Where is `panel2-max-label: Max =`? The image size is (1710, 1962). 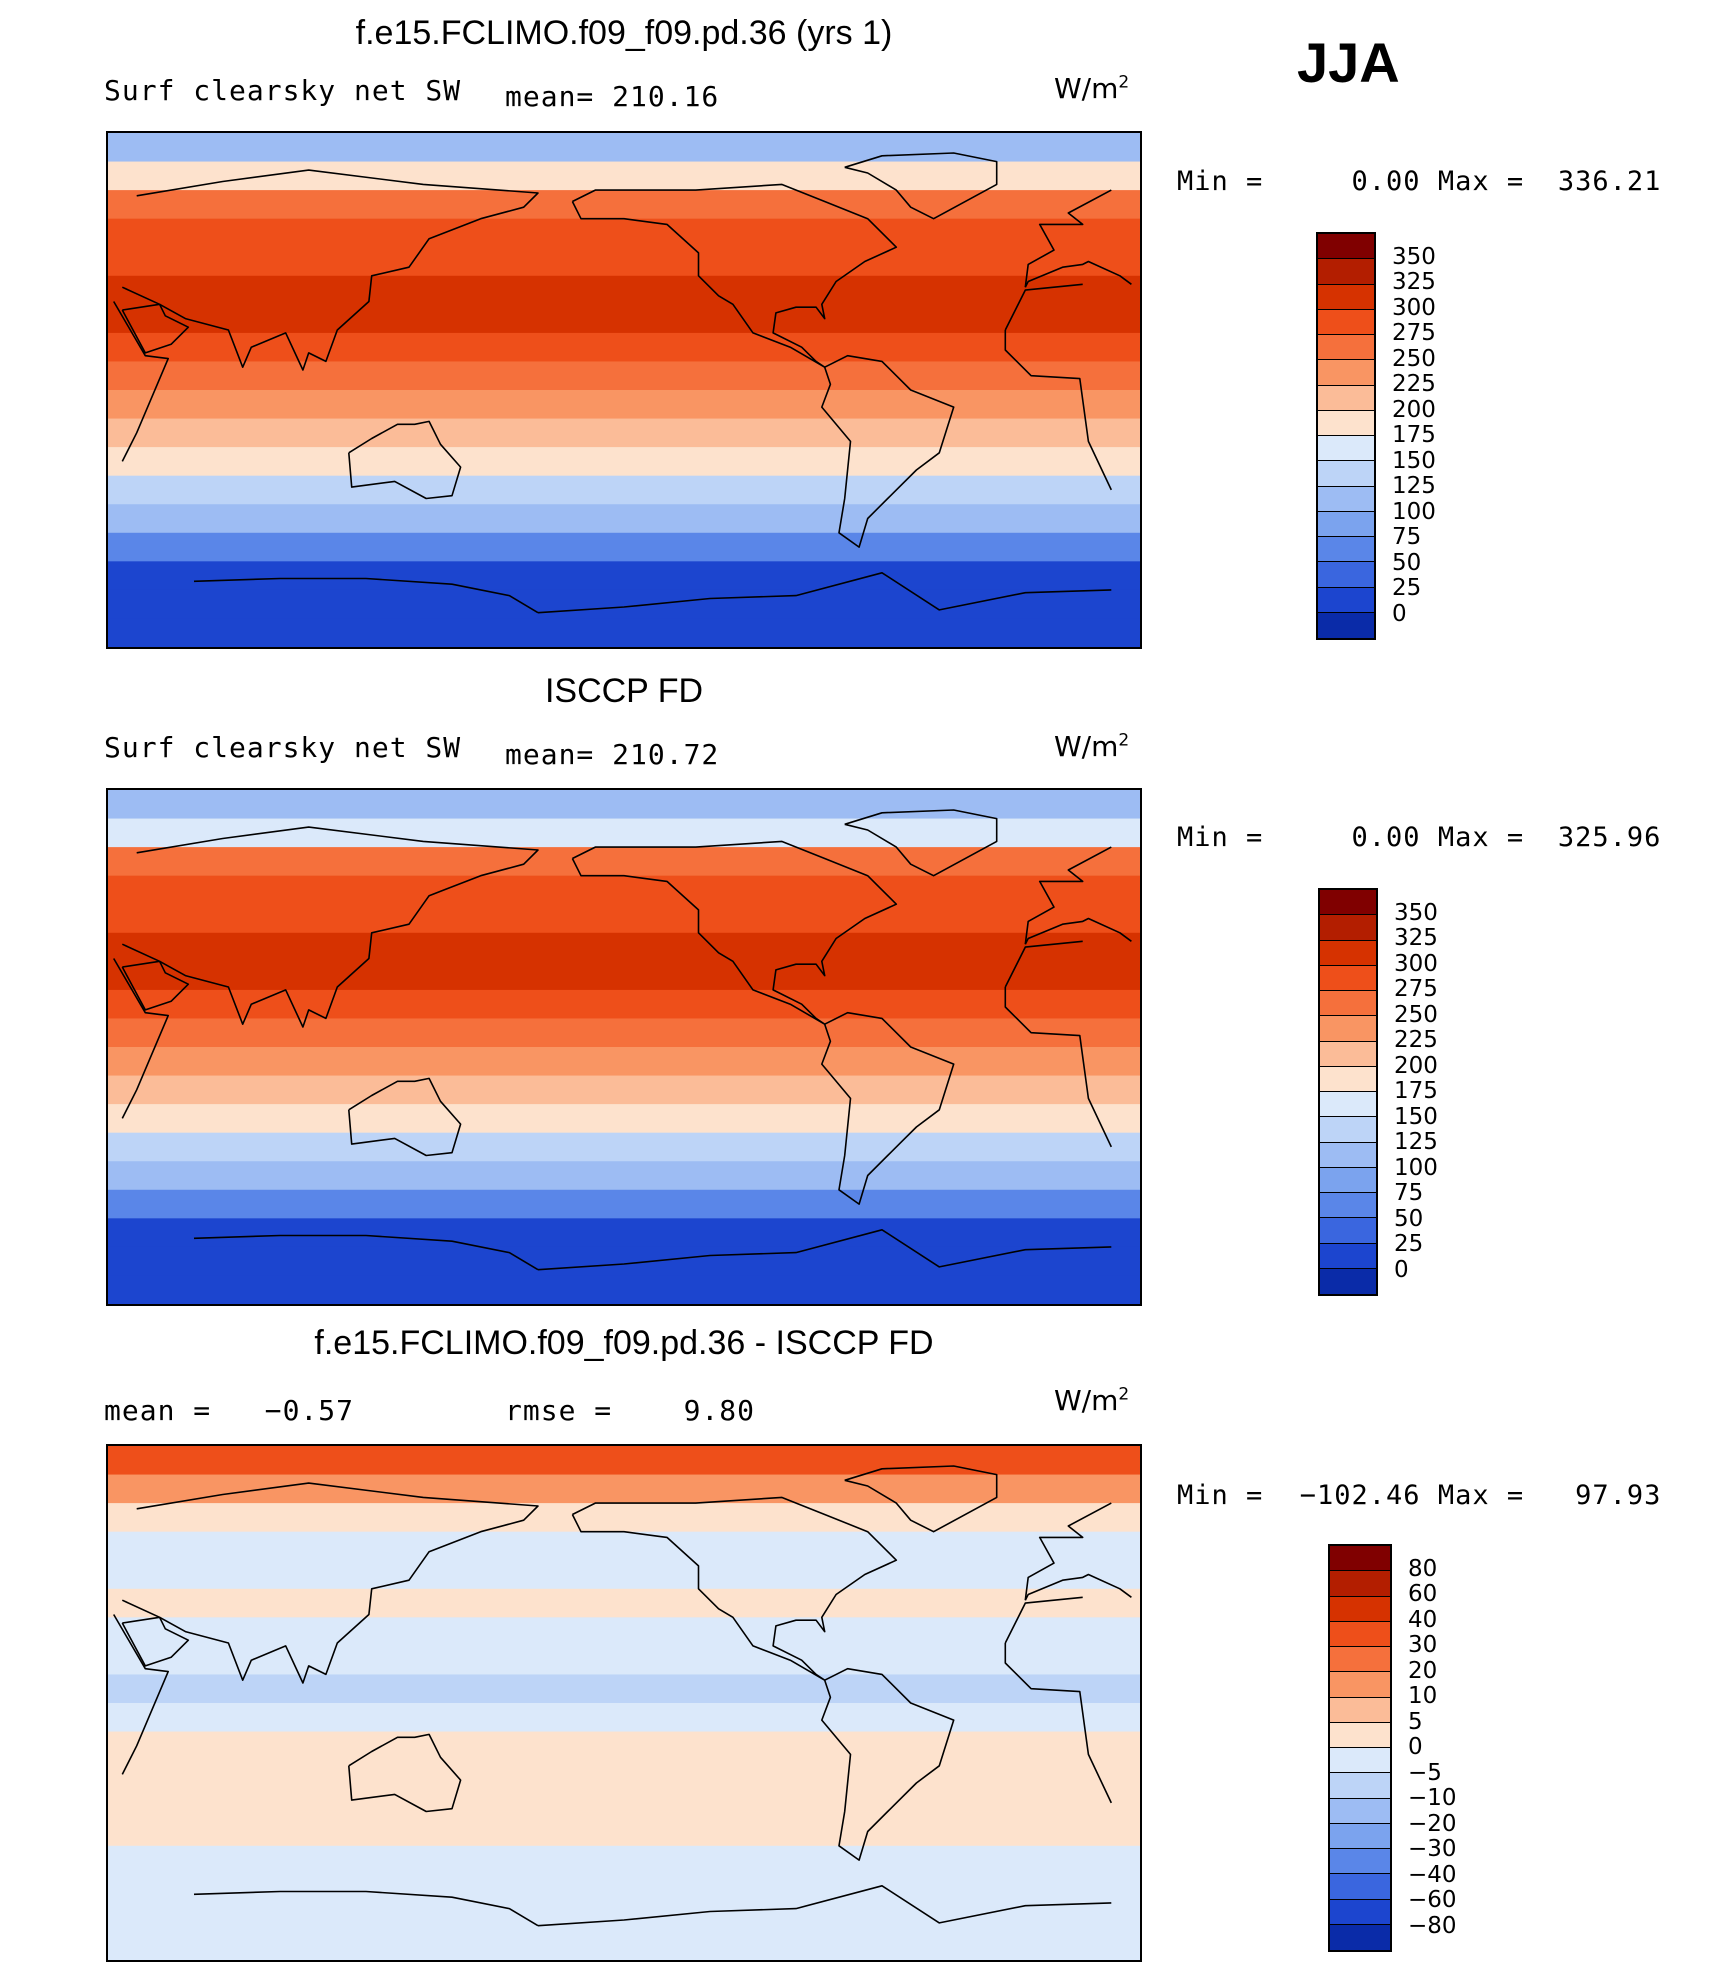 panel2-max-label: Max = is located at coordinates (1481, 837).